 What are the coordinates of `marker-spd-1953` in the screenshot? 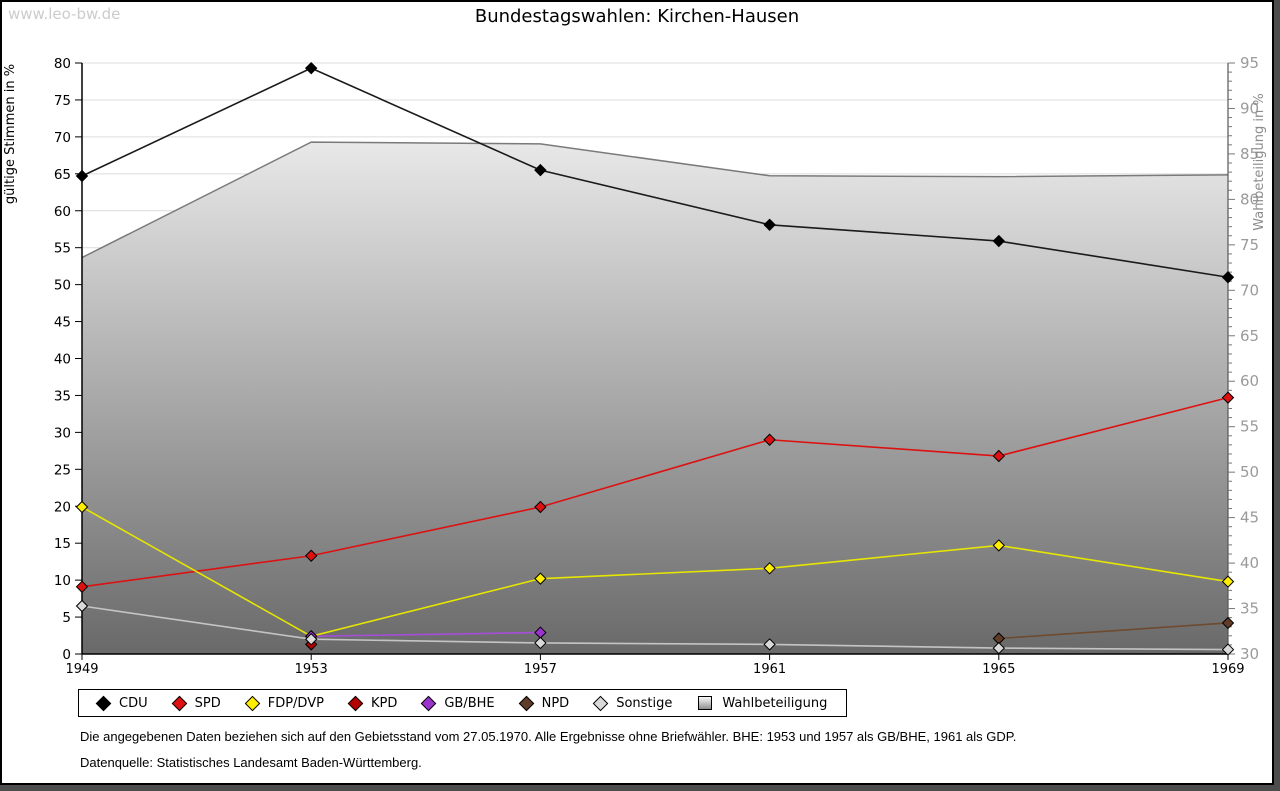 It's located at (311, 555).